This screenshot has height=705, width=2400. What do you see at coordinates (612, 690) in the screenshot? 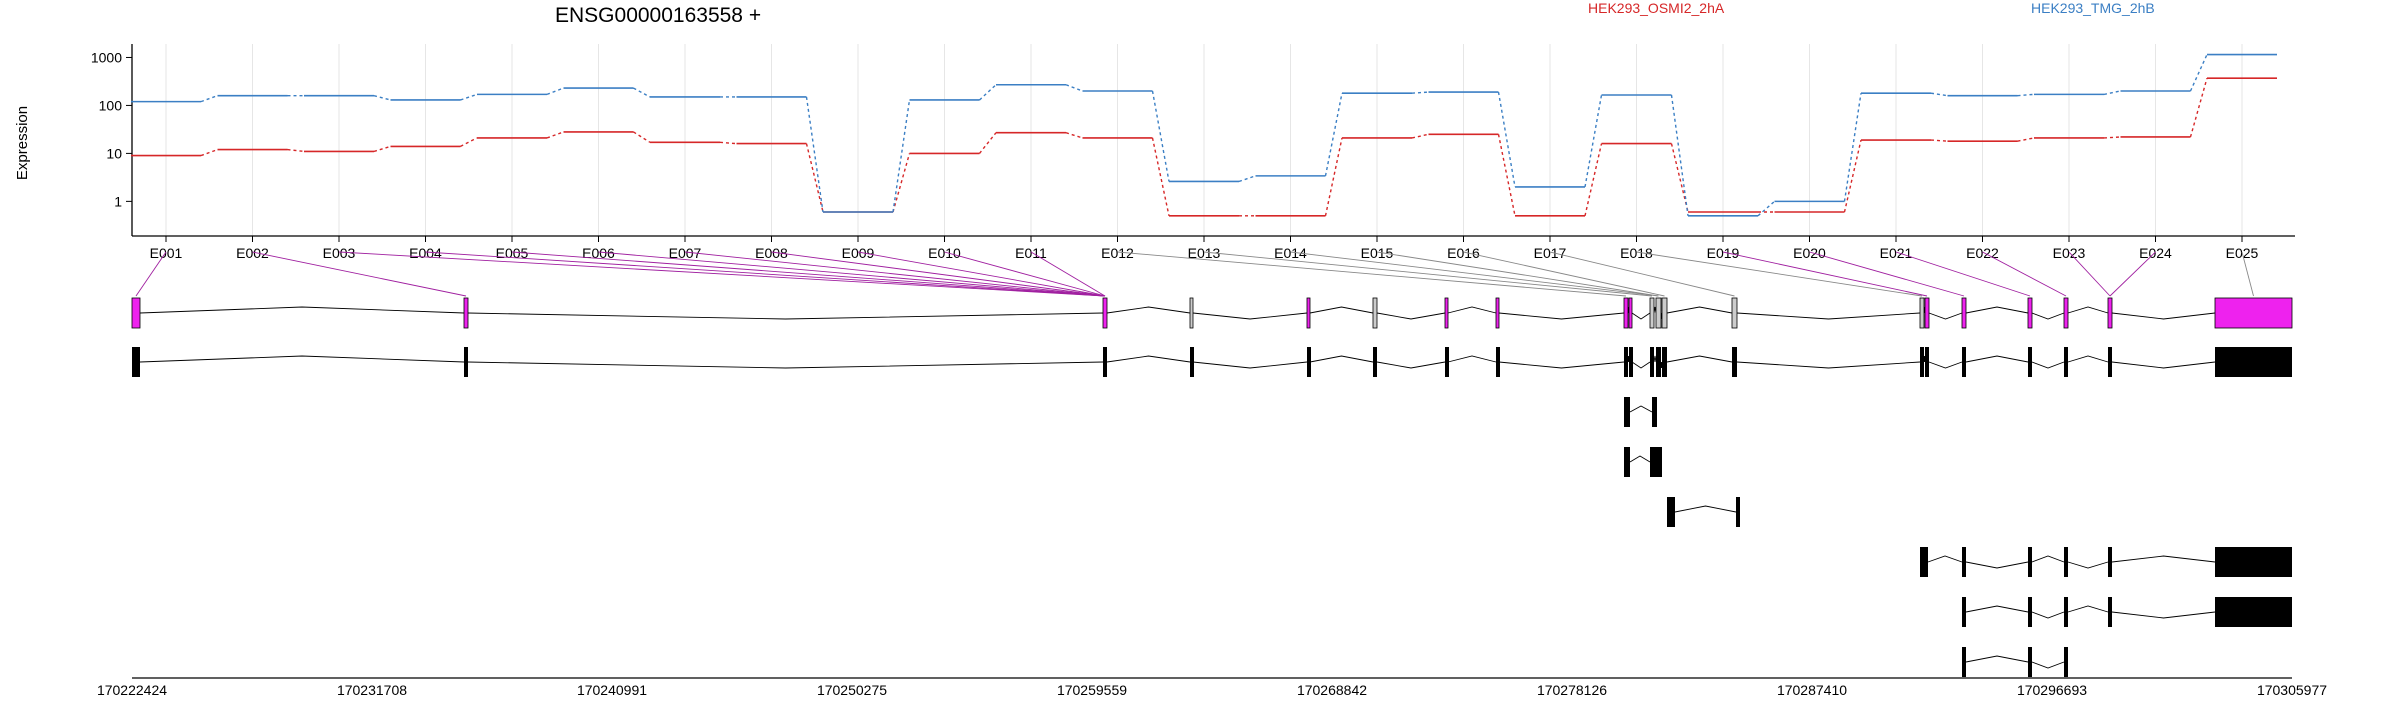
I see `coordinate-label: 170240991` at bounding box center [612, 690].